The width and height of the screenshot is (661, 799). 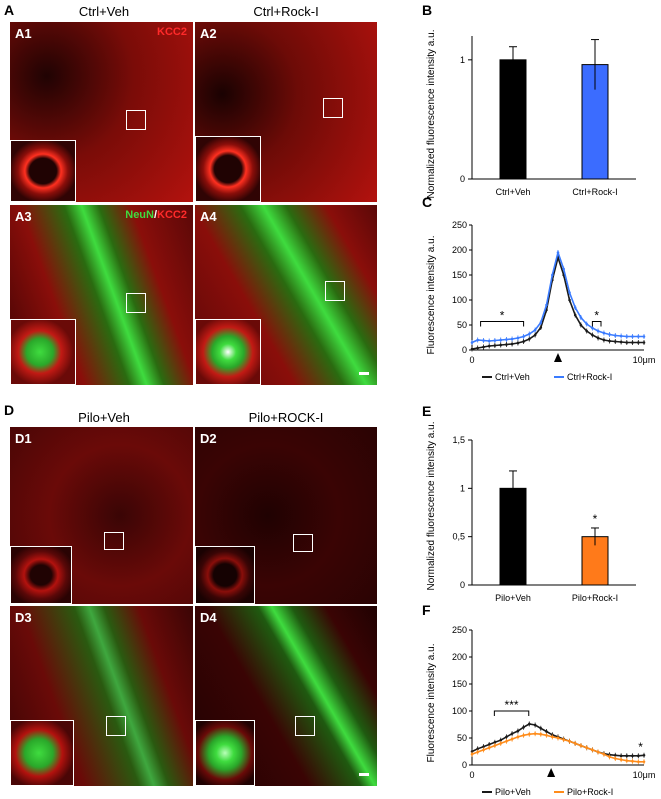 What do you see at coordinates (551, 772) in the screenshot?
I see `chart-f-peak-arrowhead` at bounding box center [551, 772].